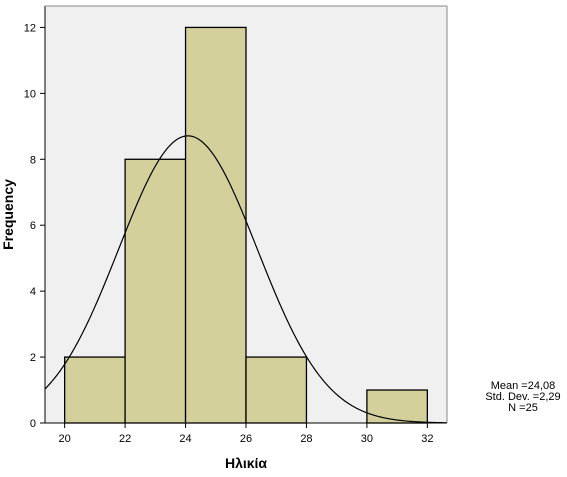 The width and height of the screenshot is (567, 477). Describe the element at coordinates (125, 439) in the screenshot. I see `x-tick-label: 22` at that location.